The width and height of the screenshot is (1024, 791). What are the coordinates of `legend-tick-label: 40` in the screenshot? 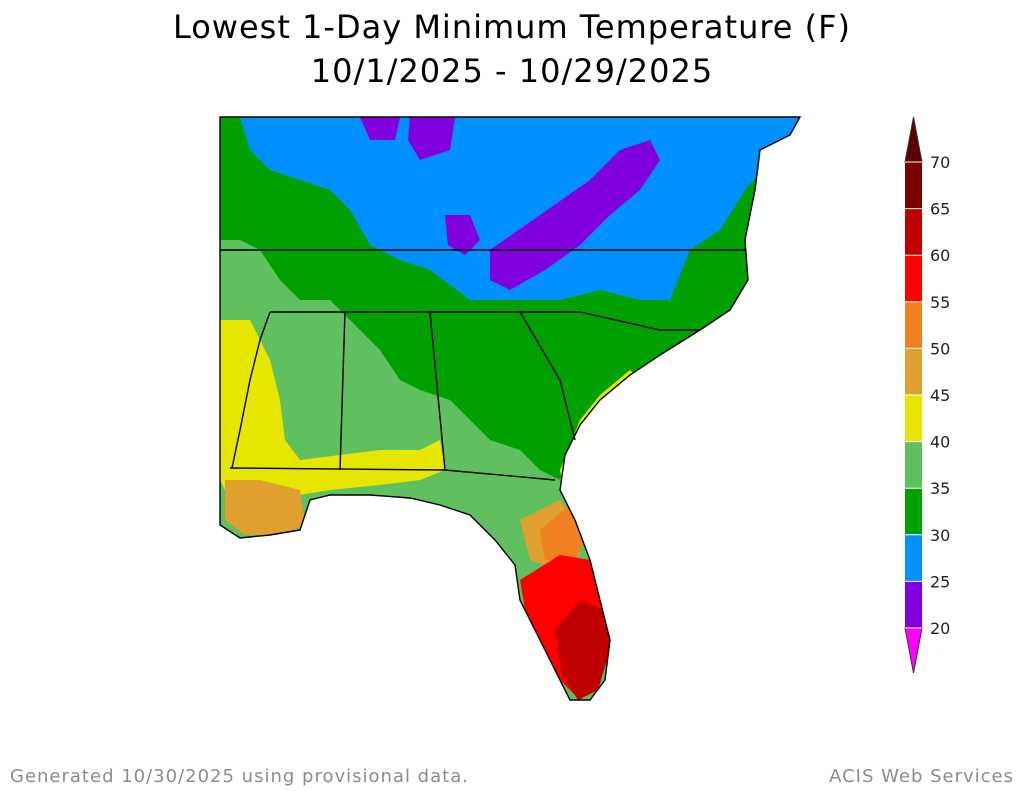 It's located at (940, 442).